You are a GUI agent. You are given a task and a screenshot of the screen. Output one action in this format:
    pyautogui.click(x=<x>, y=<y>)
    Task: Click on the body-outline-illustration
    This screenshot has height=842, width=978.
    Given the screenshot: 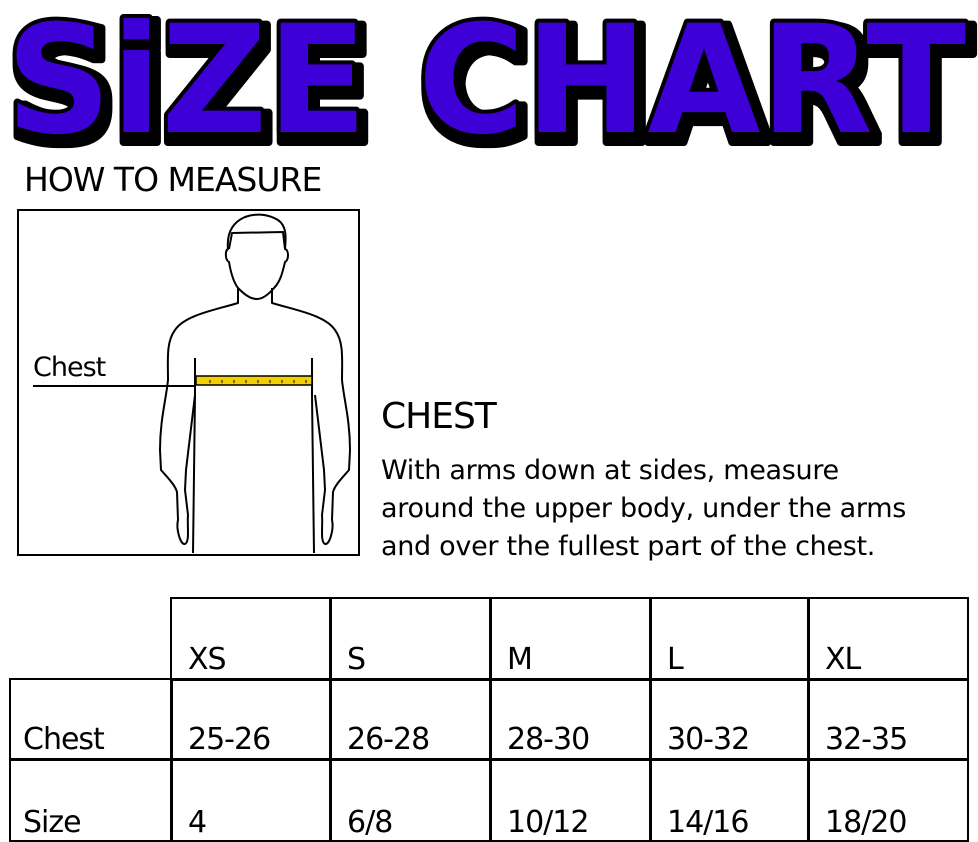 What is the action you would take?
    pyautogui.click(x=192, y=383)
    